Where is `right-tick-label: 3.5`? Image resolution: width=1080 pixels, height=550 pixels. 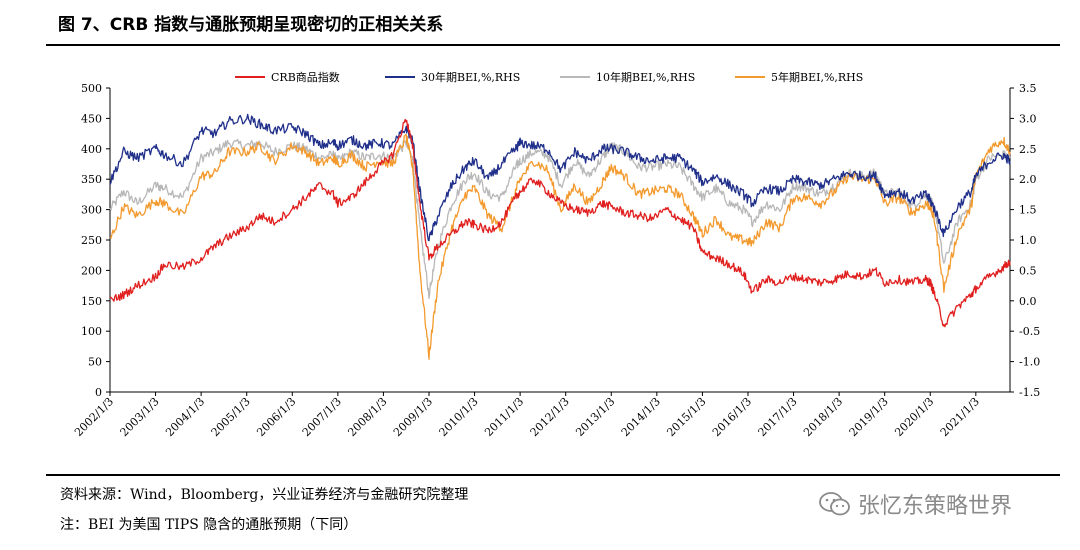 right-tick-label: 3.5 is located at coordinates (1028, 88).